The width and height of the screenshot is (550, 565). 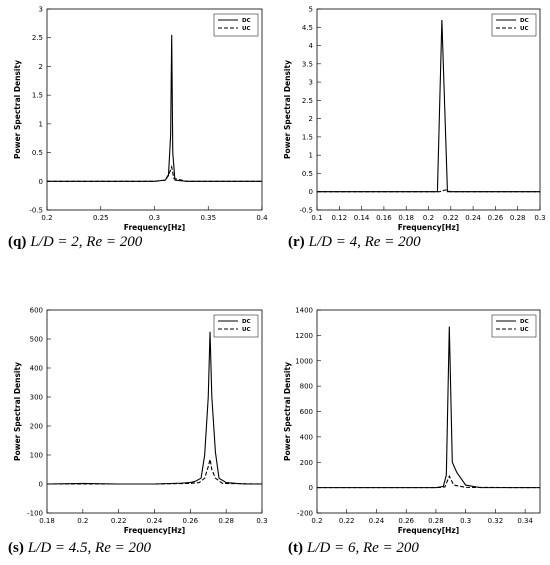 What do you see at coordinates (525, 521) in the screenshot?
I see `x-tick-label: 0.34` at bounding box center [525, 521].